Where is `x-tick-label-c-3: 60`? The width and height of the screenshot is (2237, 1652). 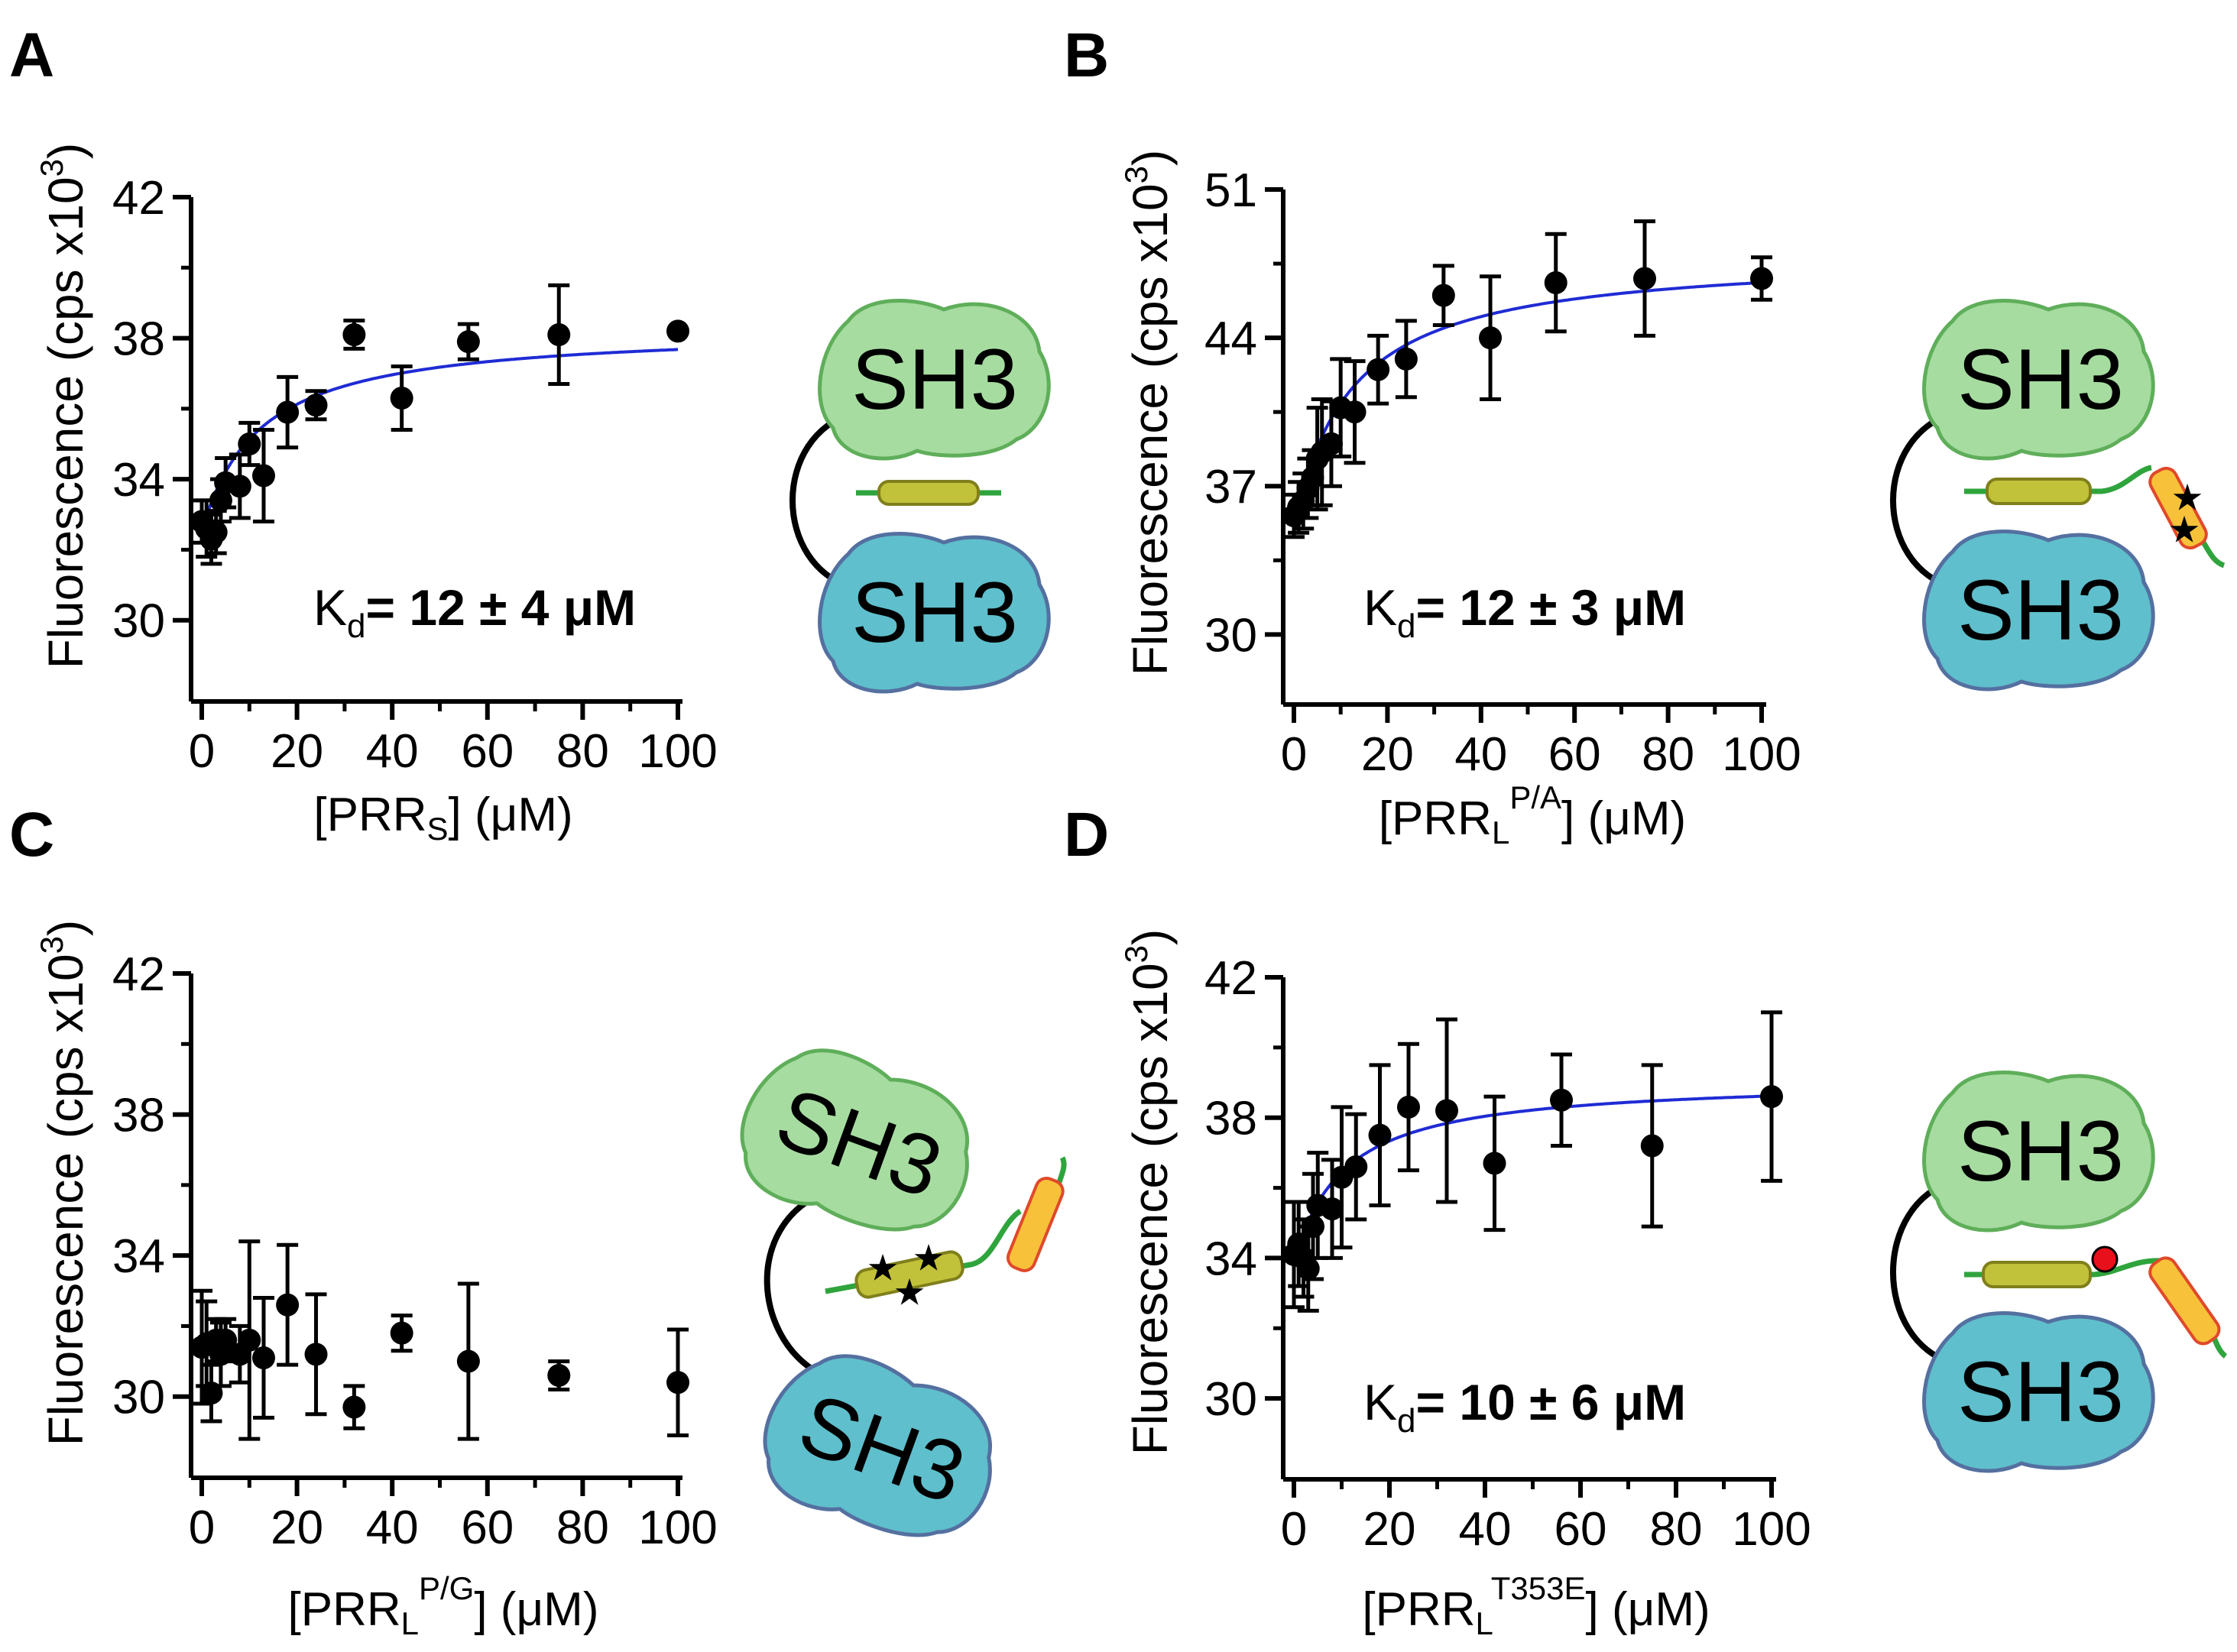
x-tick-label-c-3: 60 is located at coordinates (487, 1527).